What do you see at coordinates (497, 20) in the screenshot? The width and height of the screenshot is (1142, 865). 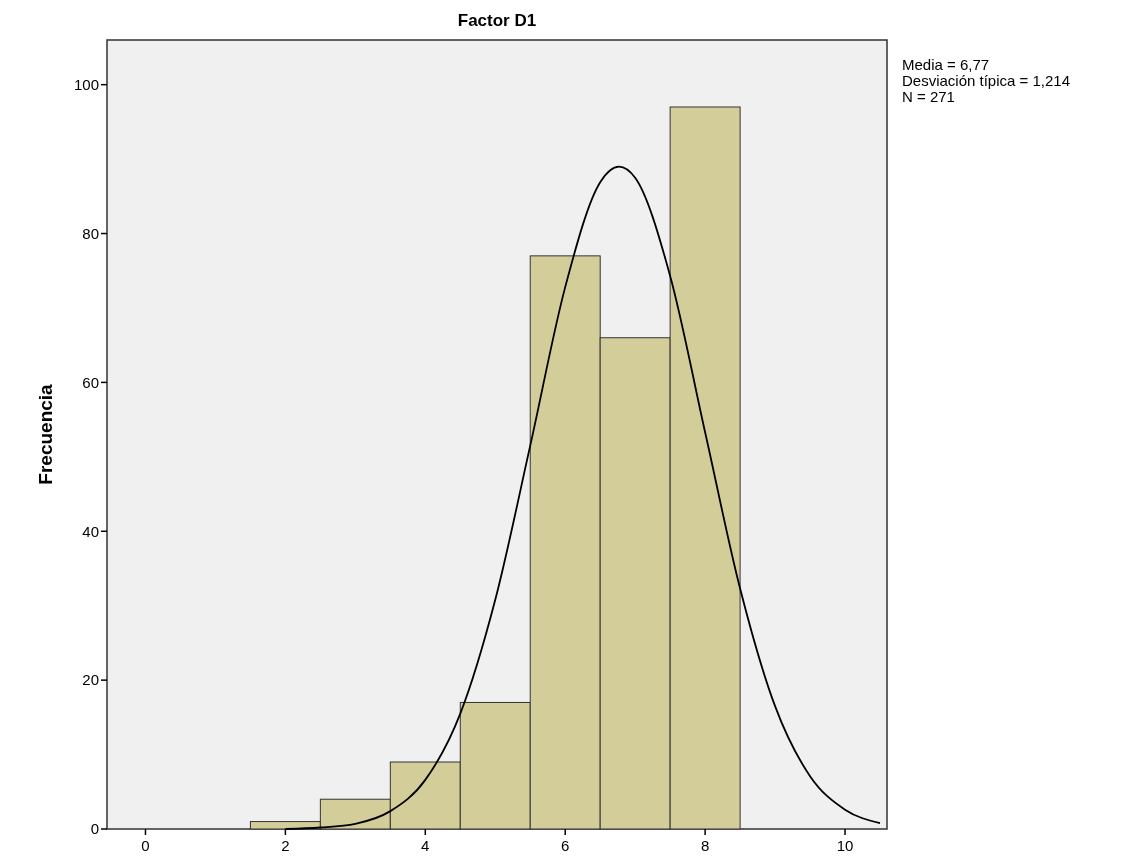 I see `chart-title: Factor D1` at bounding box center [497, 20].